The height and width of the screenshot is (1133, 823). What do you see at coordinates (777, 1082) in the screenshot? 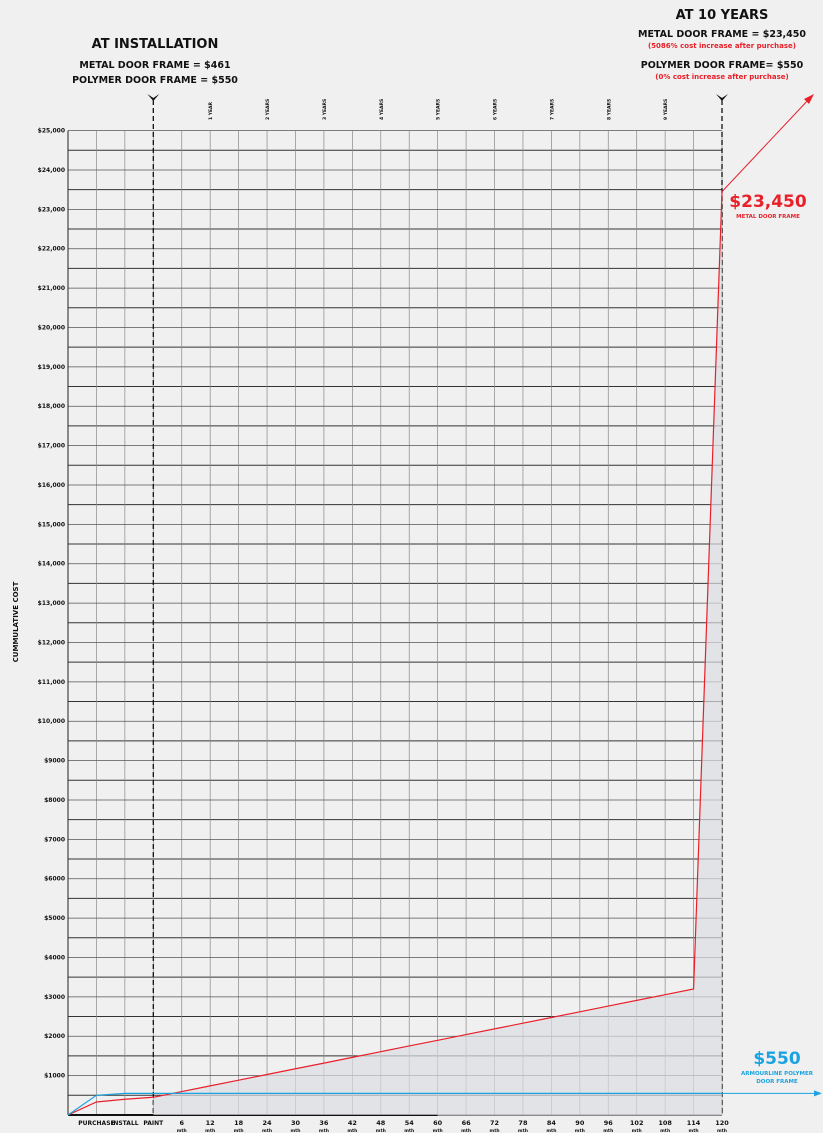
I see `end-caption: DOOR FRAME` at bounding box center [777, 1082].